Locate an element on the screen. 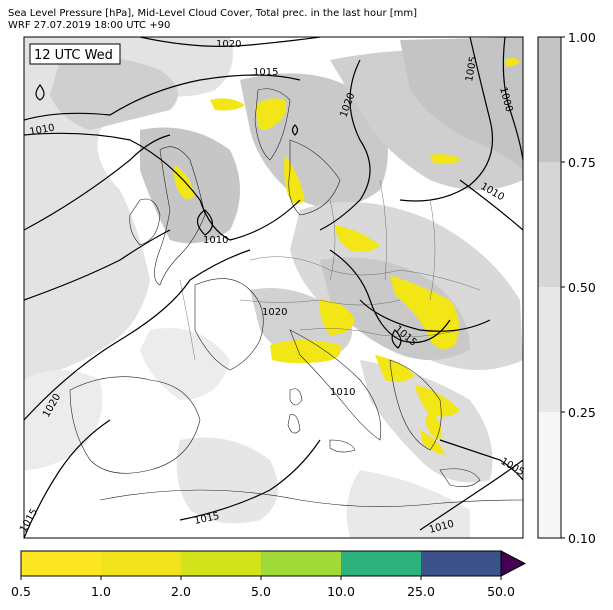 The width and height of the screenshot is (613, 610). country-borders is located at coordinates (330, 270).